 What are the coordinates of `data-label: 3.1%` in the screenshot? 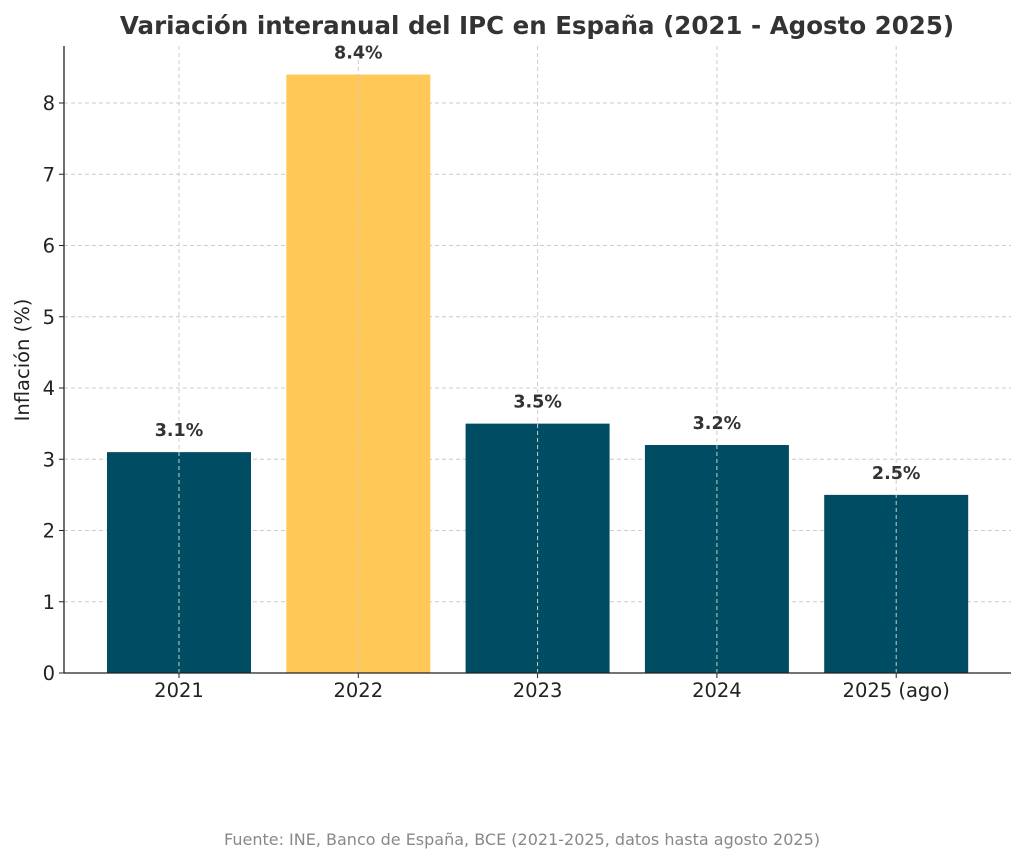 It's located at (179, 431).